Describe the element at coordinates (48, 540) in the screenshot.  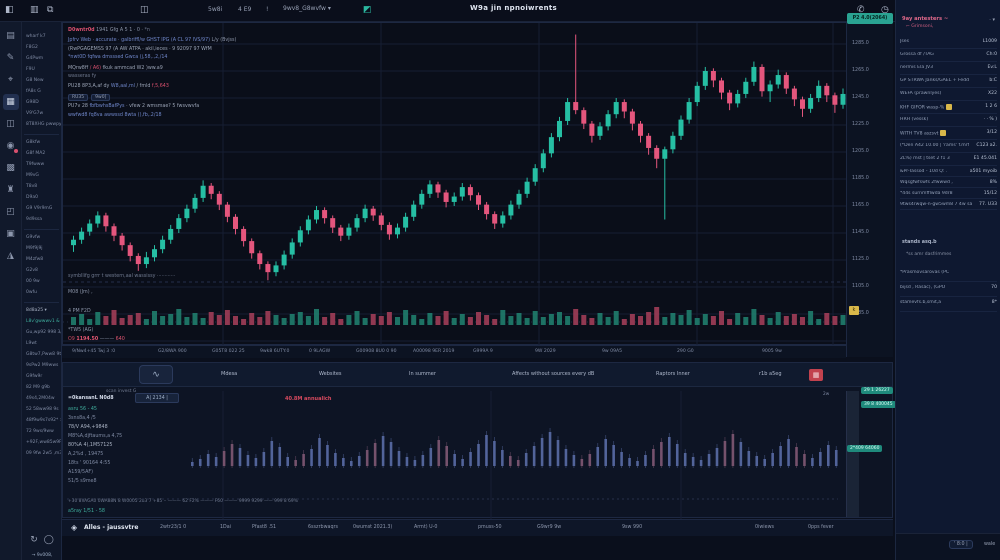
I see `ring-icon: ◯` at that location.